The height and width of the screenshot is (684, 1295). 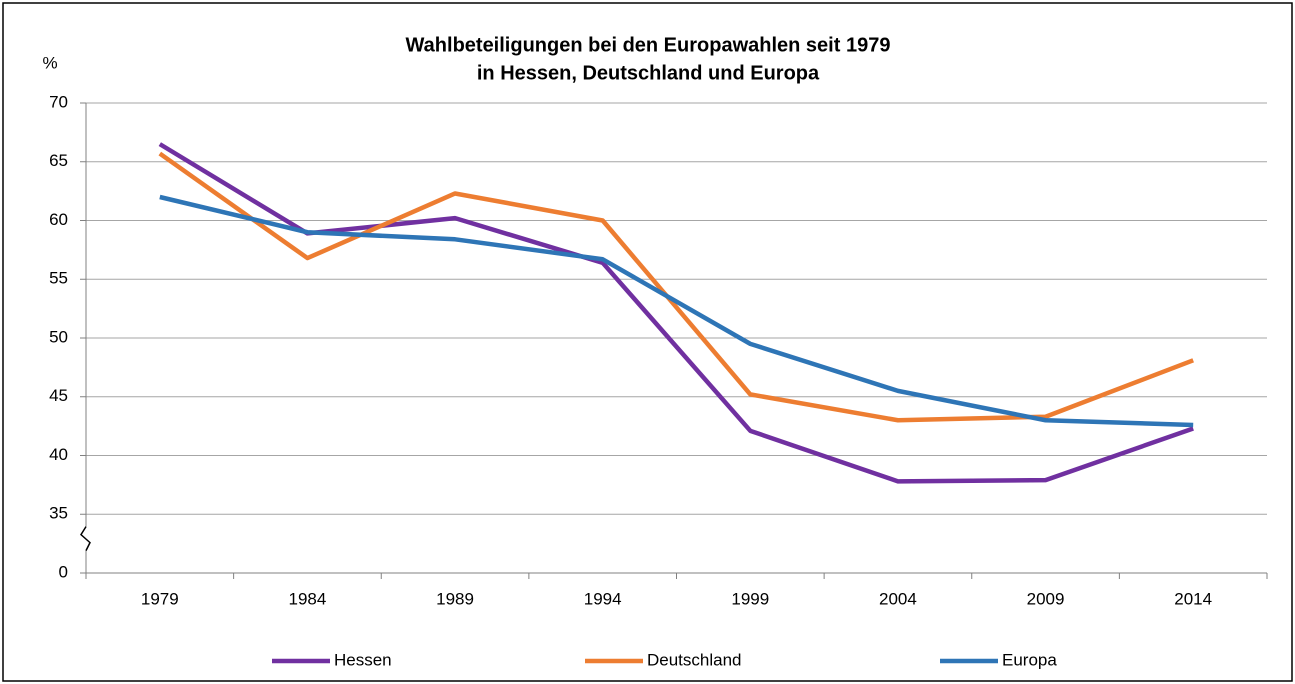 I want to click on y-tick-label: 50, so click(x=58, y=336).